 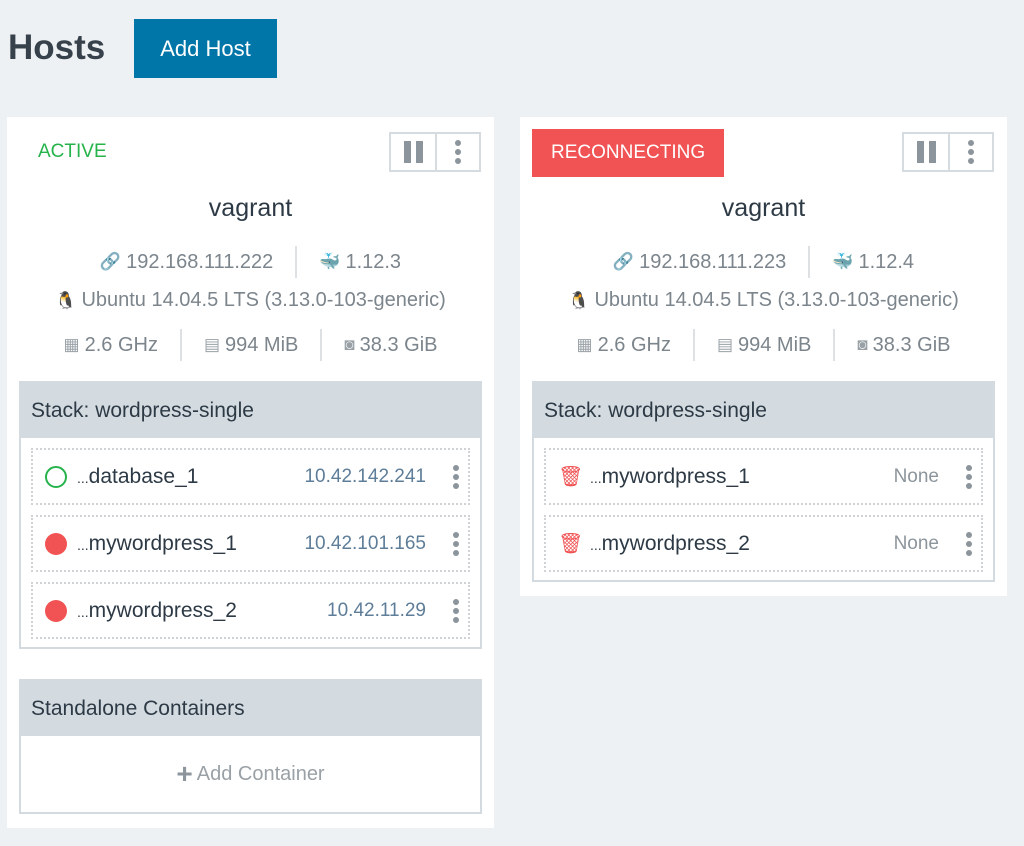 What do you see at coordinates (886, 261) in the screenshot?
I see `docker-version: 1.12.4` at bounding box center [886, 261].